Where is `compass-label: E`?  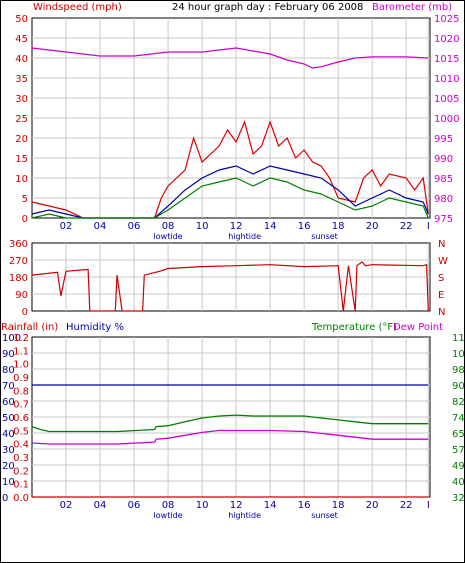
compass-label: E is located at coordinates (441, 295).